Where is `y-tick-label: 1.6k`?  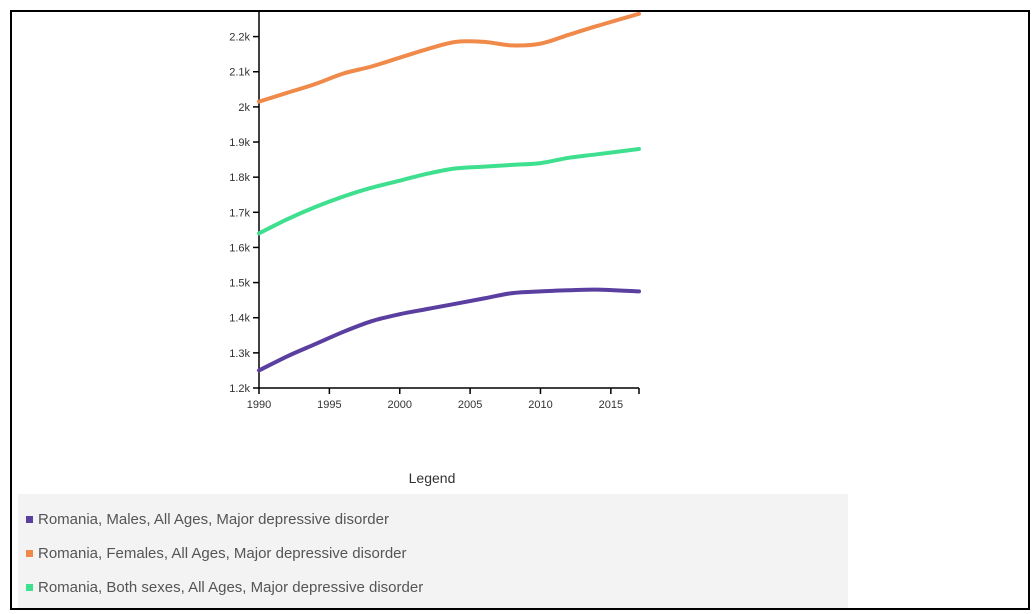 y-tick-label: 1.6k is located at coordinates (239, 248).